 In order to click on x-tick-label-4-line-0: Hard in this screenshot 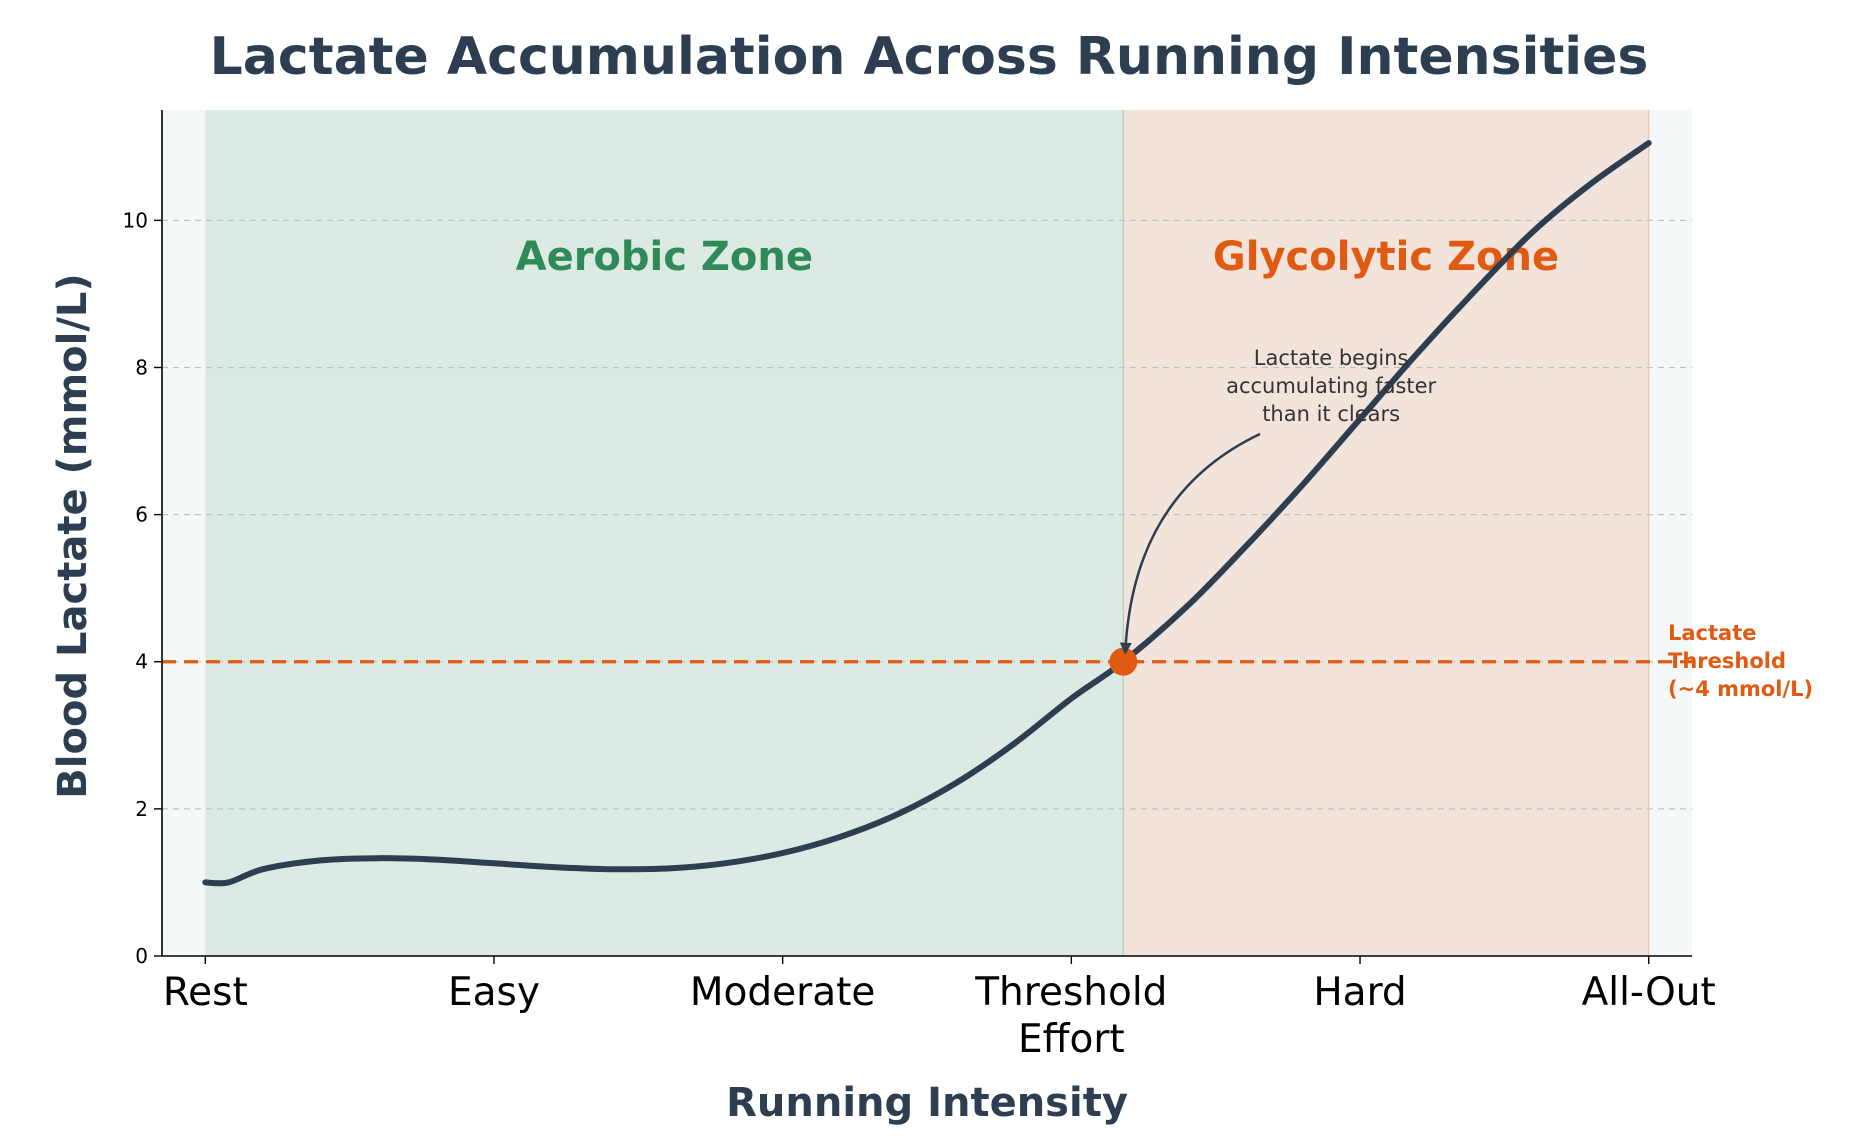, I will do `click(1359, 992)`.